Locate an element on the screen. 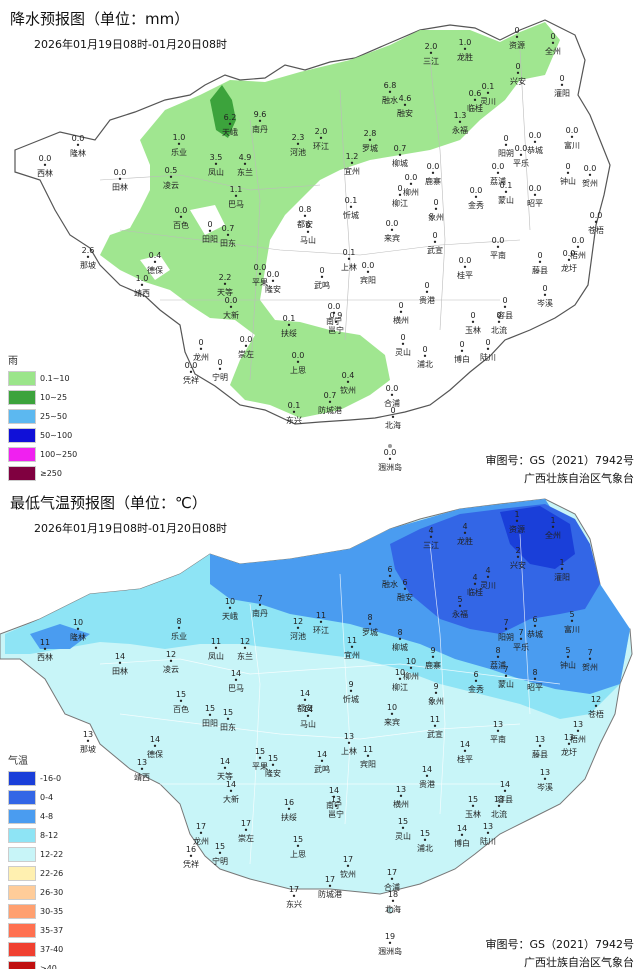  temp-station-name: 三江 is located at coordinates (431, 545).